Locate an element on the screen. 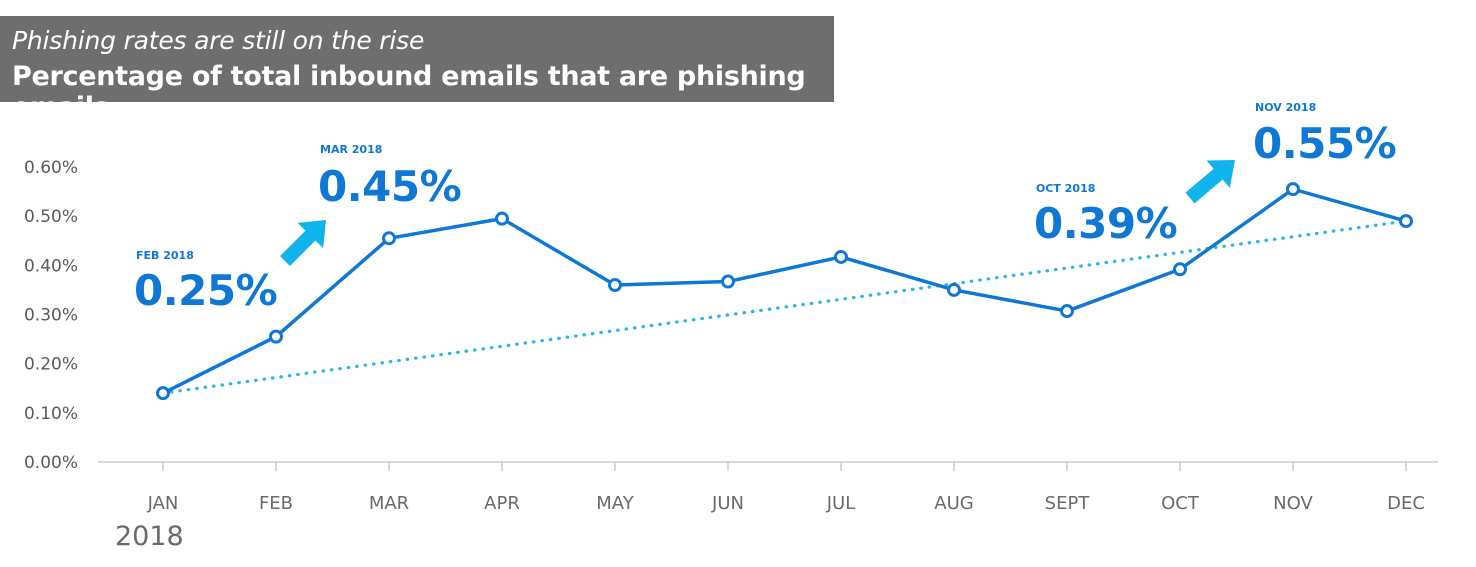  y-tick-label: 0.30% is located at coordinates (51, 316).